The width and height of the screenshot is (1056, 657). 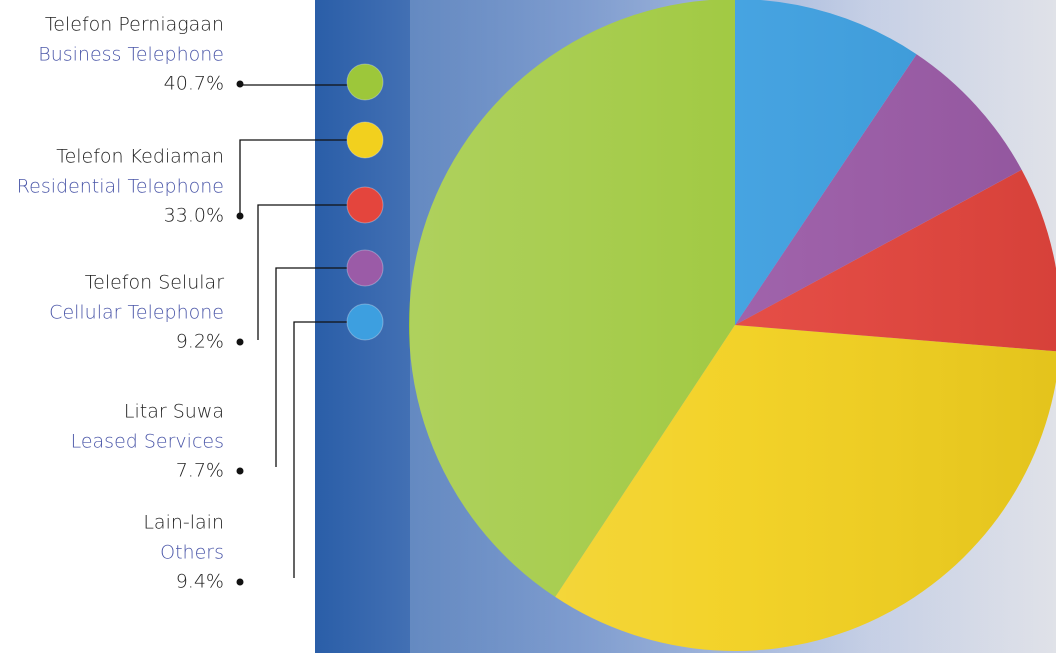 I want to click on category-label: Telefon Selular, so click(x=154, y=283).